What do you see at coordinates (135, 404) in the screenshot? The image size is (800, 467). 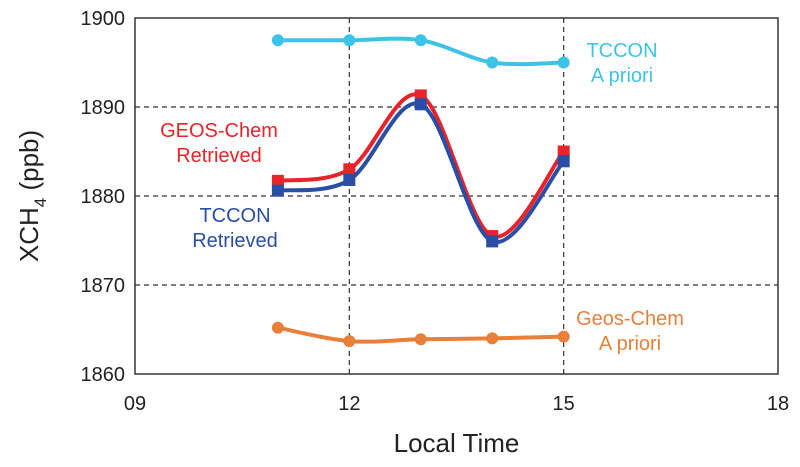 I see `x-tick-label: 09` at bounding box center [135, 404].